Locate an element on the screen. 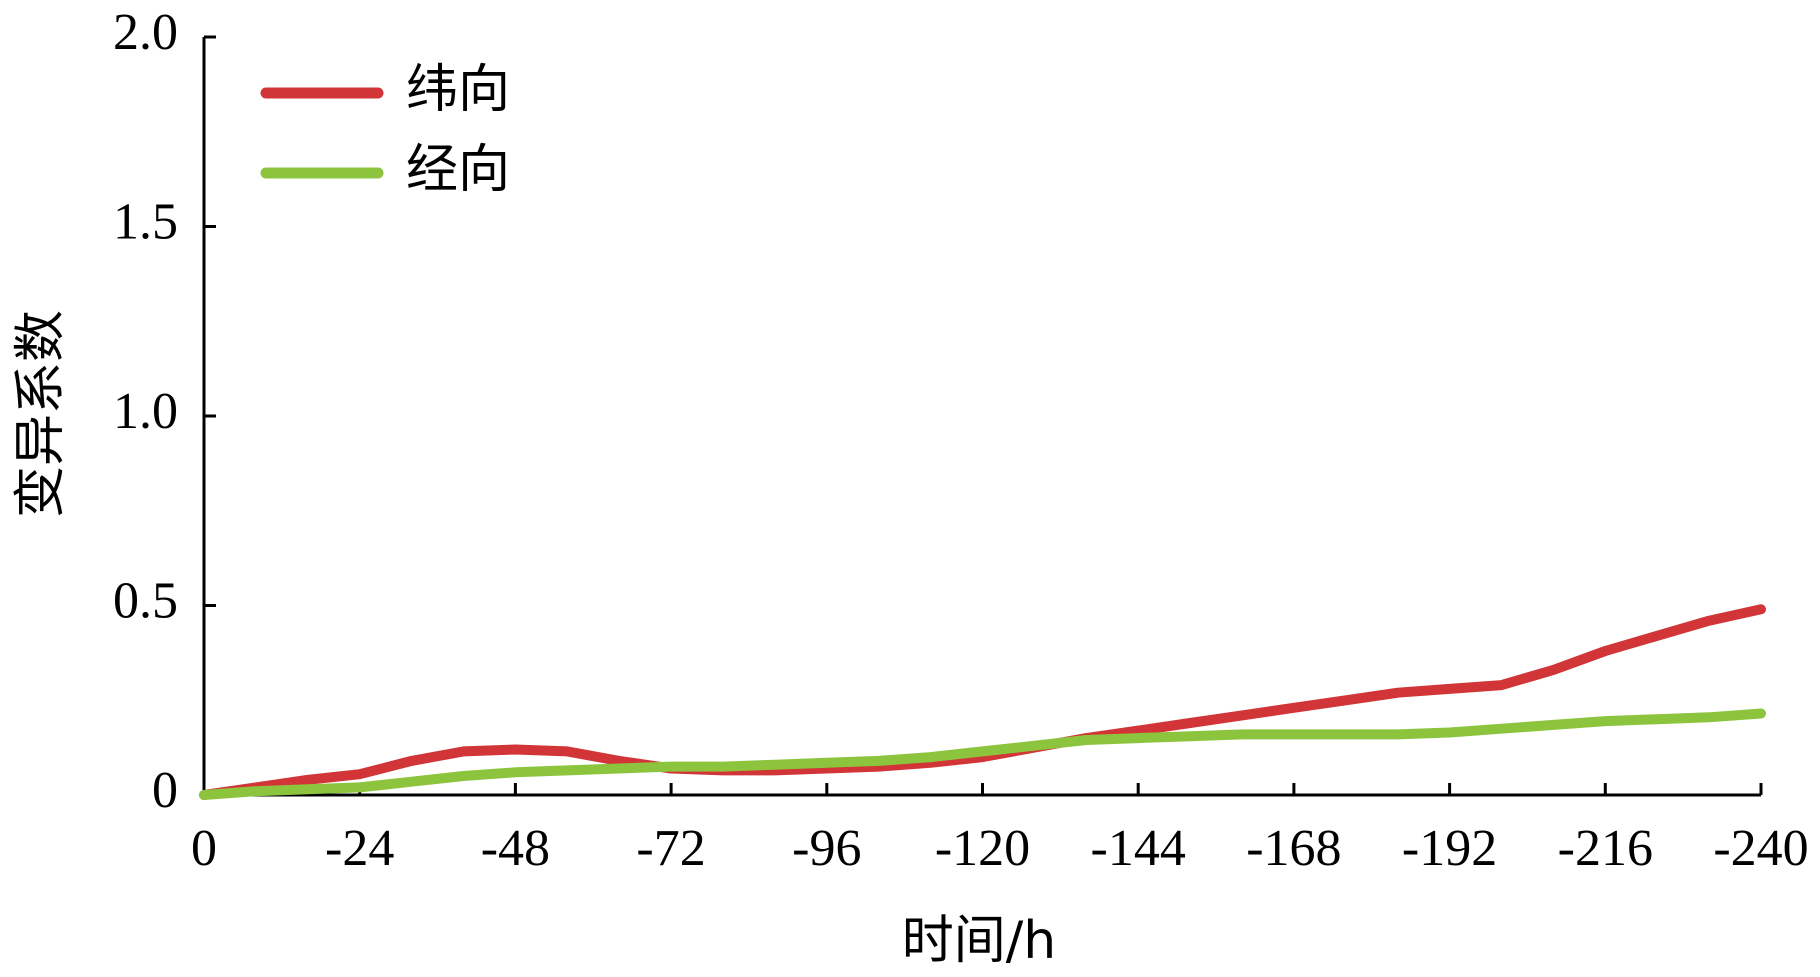 Image resolution: width=1820 pixels, height=977 pixels. x-tick-label: -240 is located at coordinates (1760, 848).